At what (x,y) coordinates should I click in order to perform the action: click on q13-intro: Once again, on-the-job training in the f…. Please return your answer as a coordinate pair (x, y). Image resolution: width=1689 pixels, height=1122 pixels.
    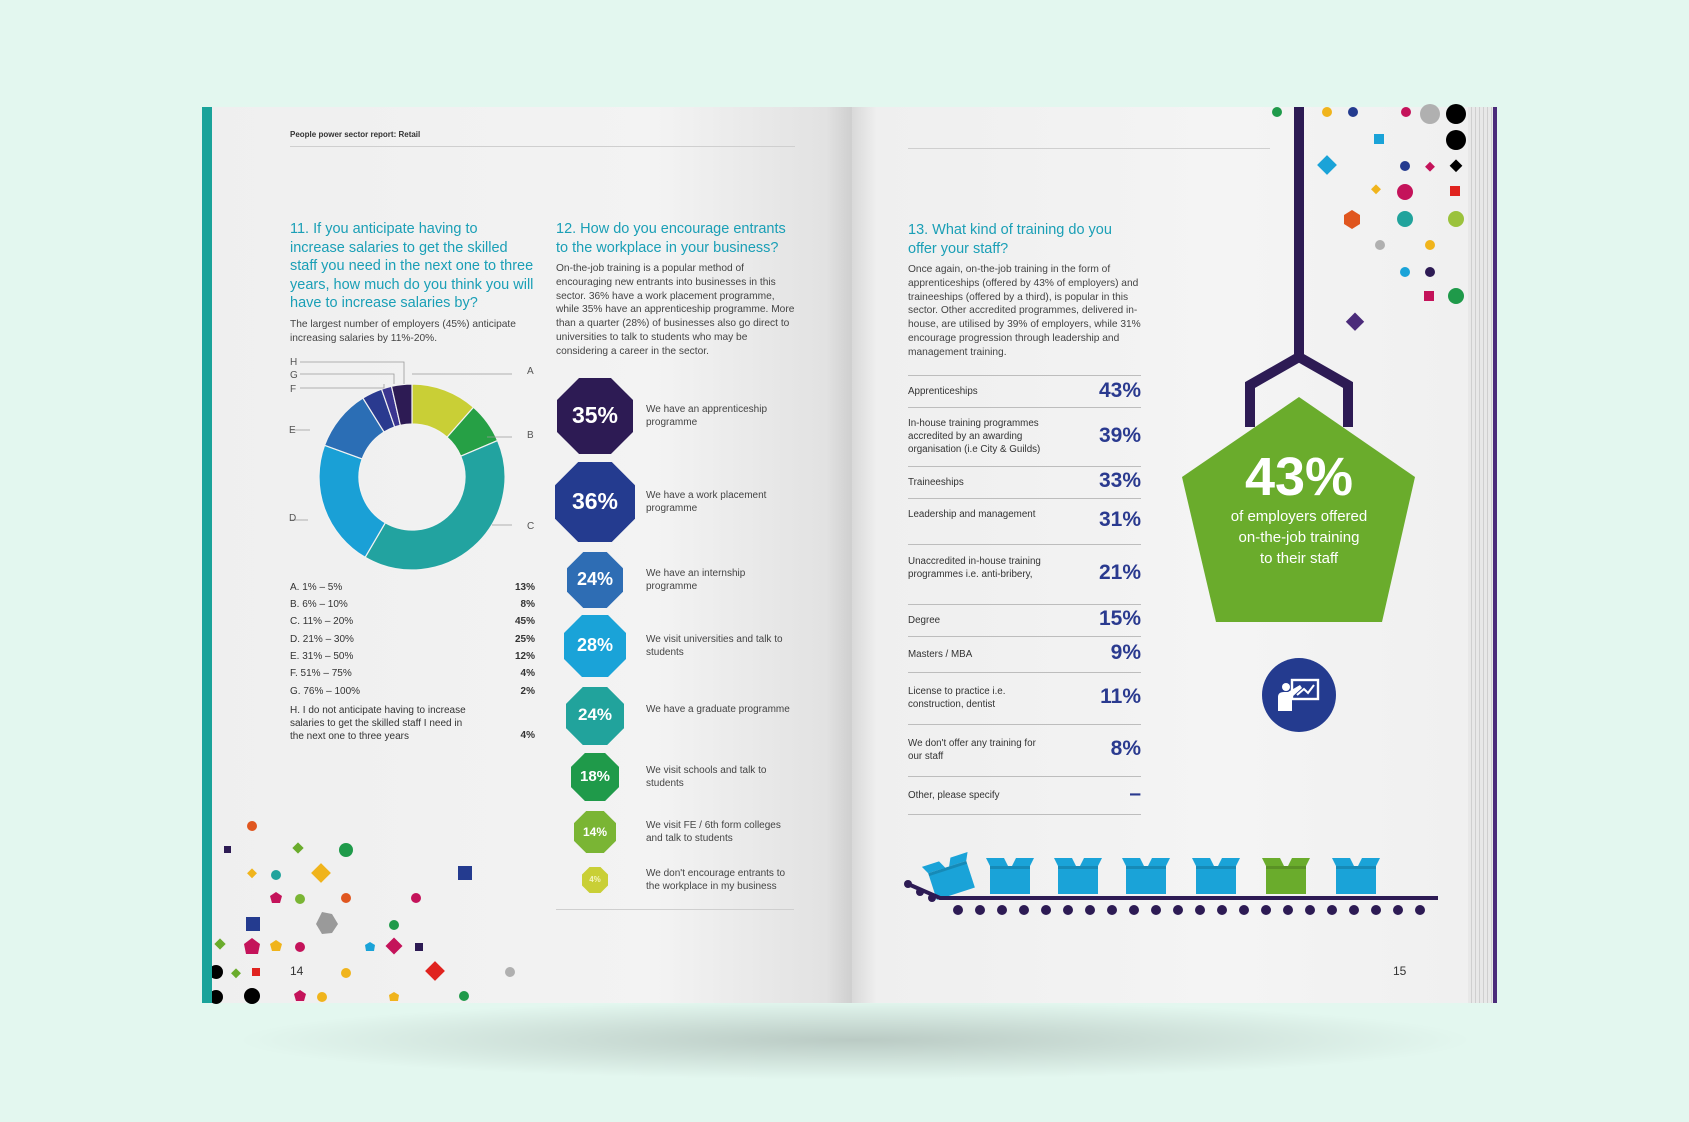
    Looking at the image, I should click on (1024, 311).